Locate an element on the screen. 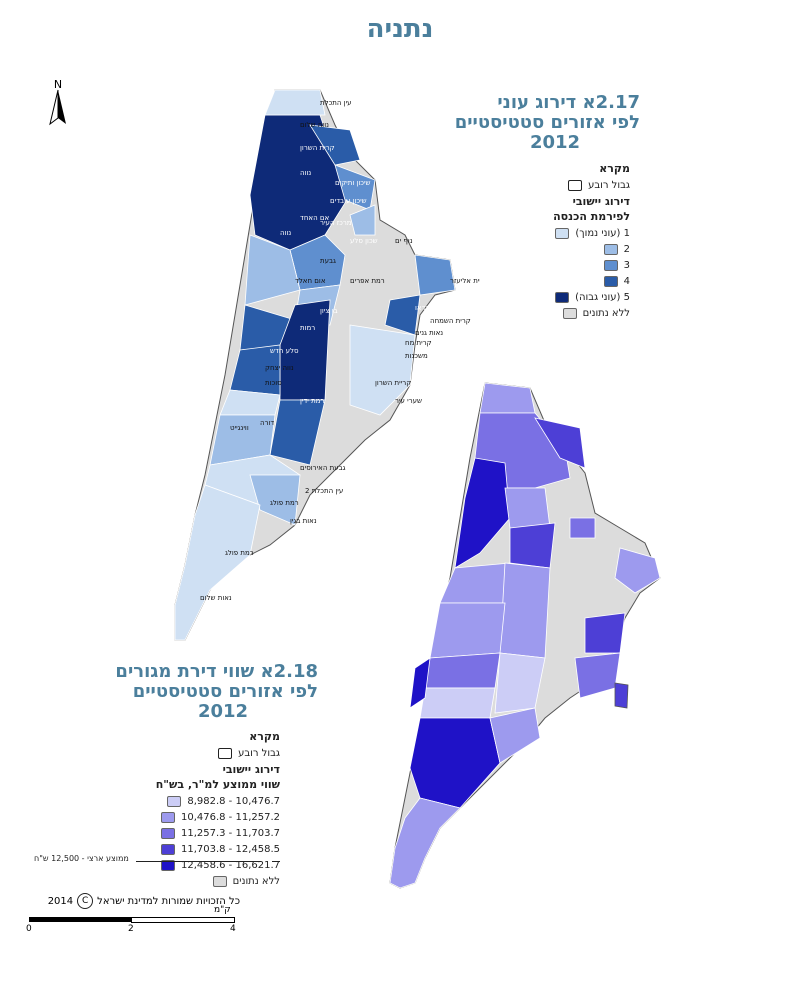 This screenshot has width=800, height=998. map1-label-11: שכון סלע is located at coordinates (364, 241).